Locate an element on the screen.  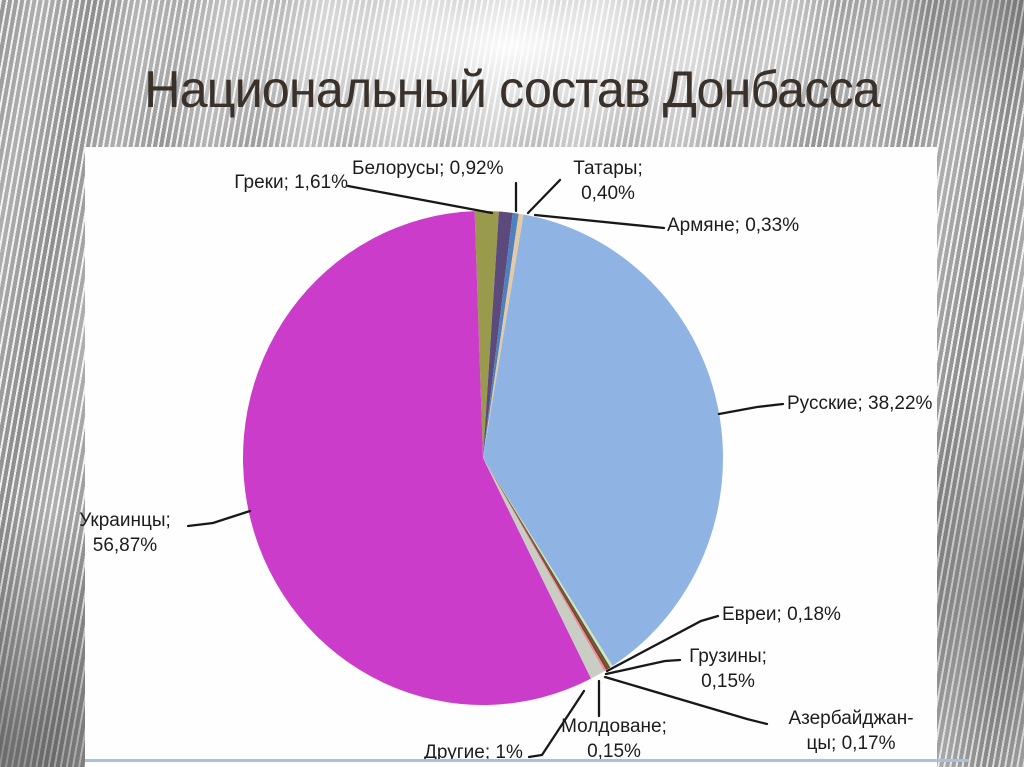
slice-label-evrei: Евреи; 0,18% is located at coordinates (781, 614).